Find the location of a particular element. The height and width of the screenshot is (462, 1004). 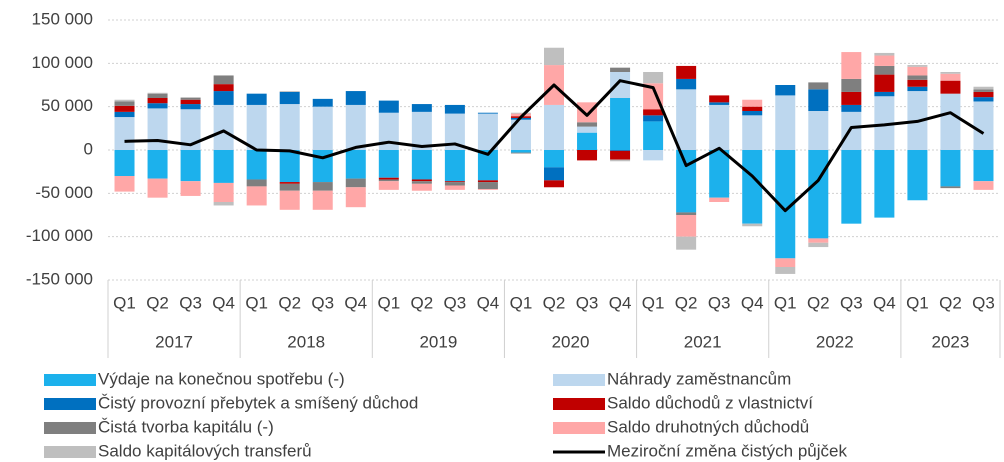

x-group-label: 2023 is located at coordinates (951, 341).